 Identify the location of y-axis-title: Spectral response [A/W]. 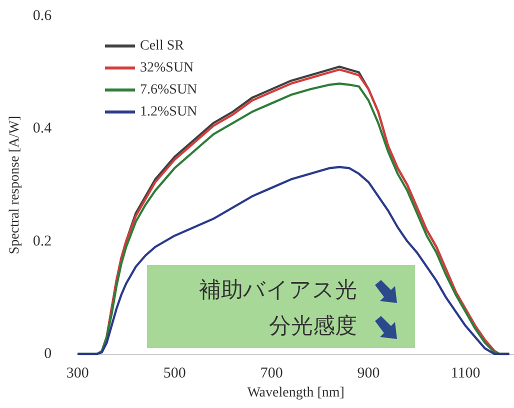
(15, 185).